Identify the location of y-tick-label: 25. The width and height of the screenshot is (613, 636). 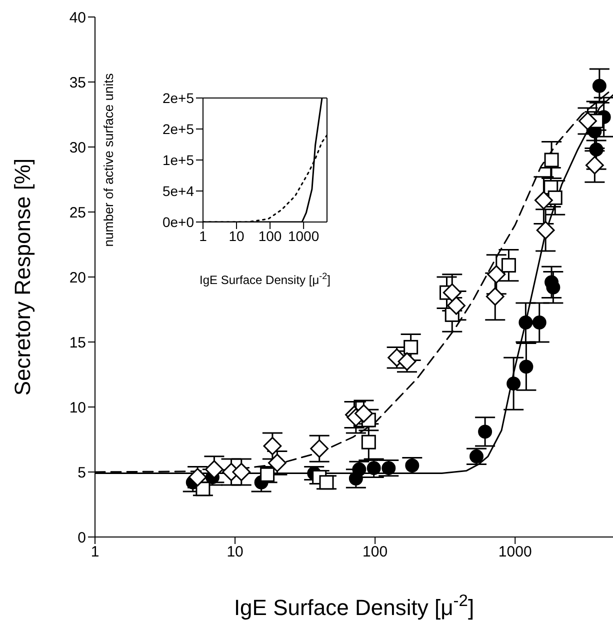
(77, 213).